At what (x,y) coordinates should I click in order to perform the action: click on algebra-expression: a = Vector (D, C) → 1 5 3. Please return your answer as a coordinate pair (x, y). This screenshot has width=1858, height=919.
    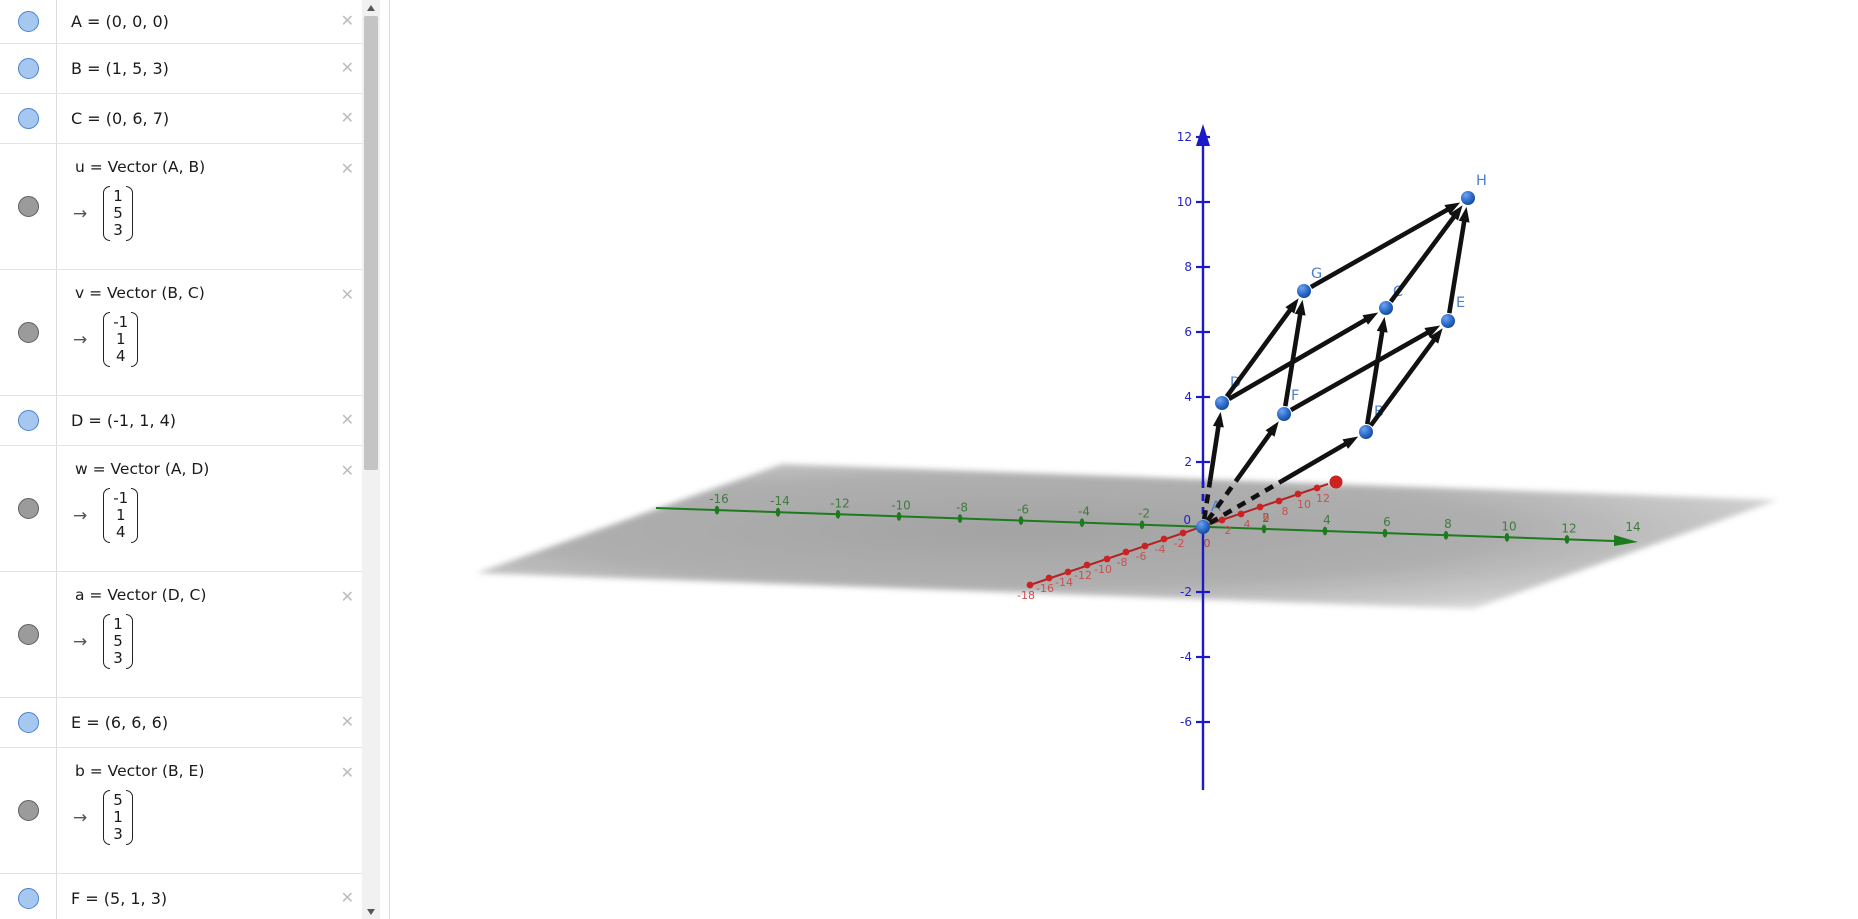
    Looking at the image, I should click on (209, 634).